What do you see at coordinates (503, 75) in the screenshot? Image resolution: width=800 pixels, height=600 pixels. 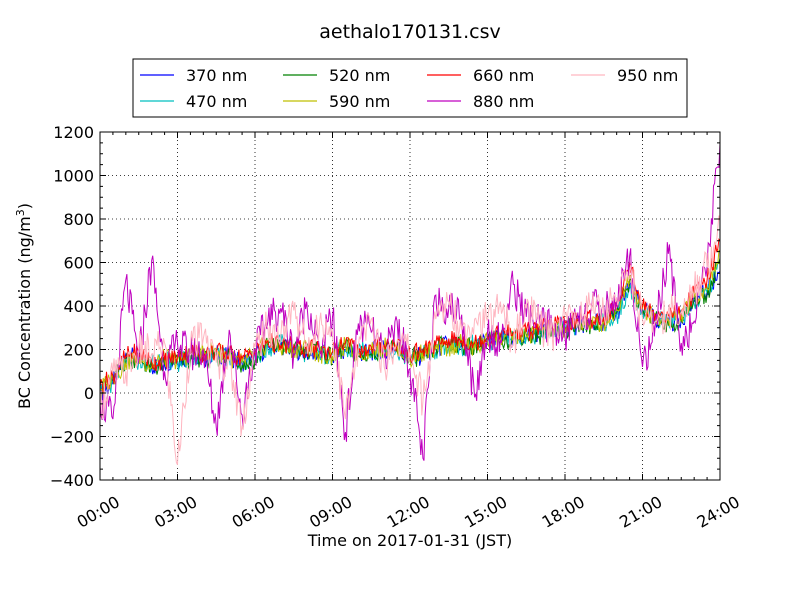 I see `legend-label: 660 nm` at bounding box center [503, 75].